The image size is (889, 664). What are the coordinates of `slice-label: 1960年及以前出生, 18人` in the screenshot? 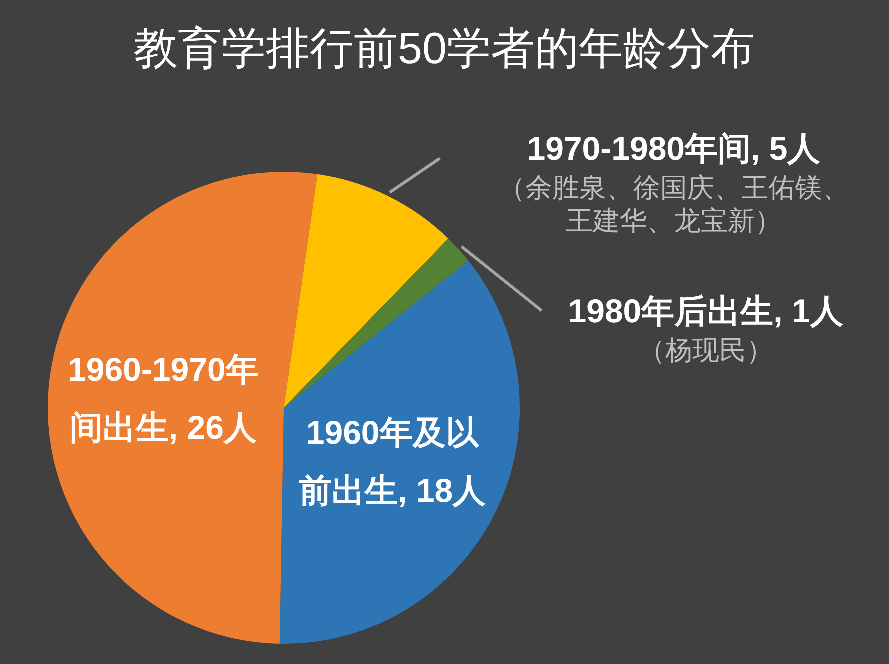 It's located at (393, 461).